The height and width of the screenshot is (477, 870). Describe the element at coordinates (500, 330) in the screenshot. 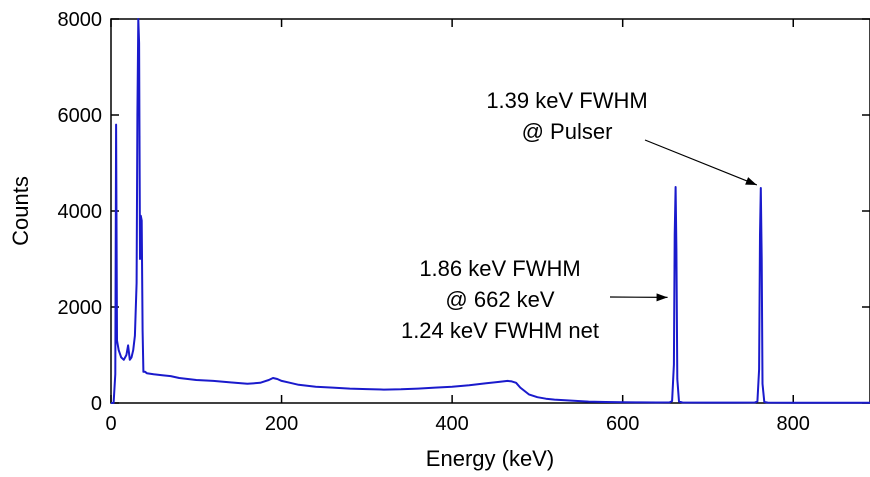

I see `annotation-text: 1.24 keV FWHM net` at that location.